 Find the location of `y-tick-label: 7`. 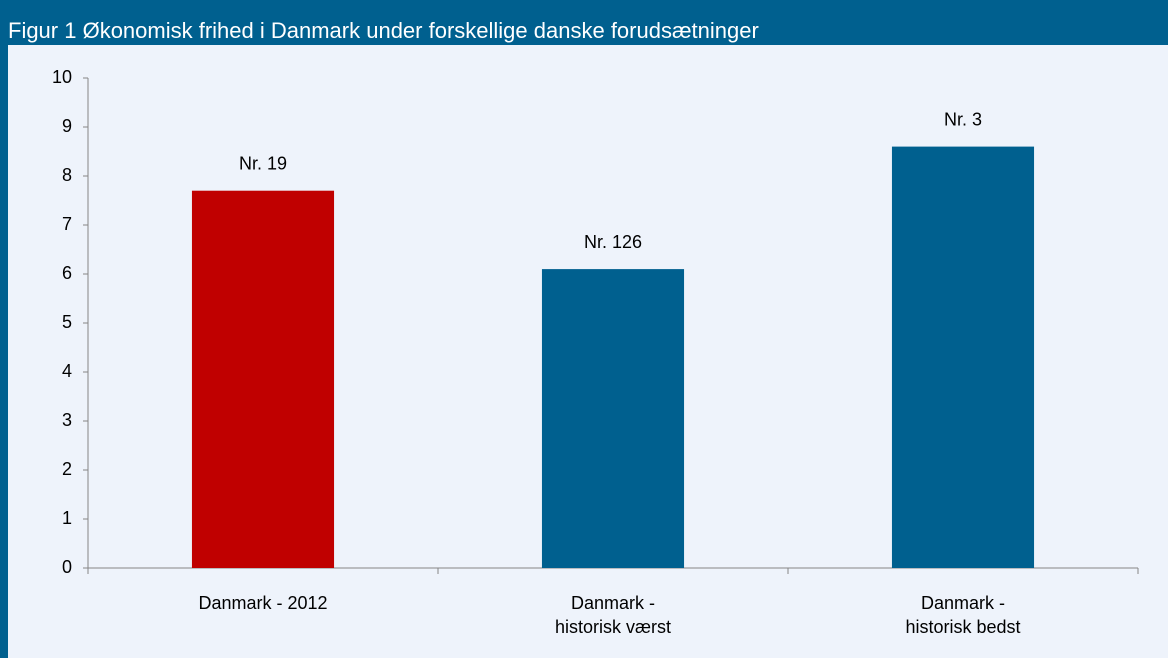

y-tick-label: 7 is located at coordinates (67, 224).